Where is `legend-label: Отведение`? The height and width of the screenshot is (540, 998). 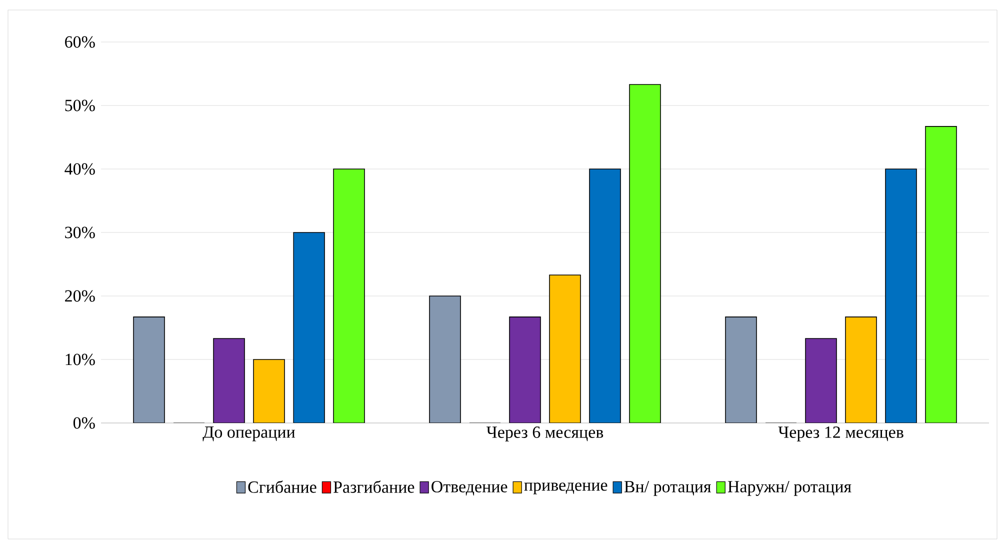 legend-label: Отведение is located at coordinates (470, 488).